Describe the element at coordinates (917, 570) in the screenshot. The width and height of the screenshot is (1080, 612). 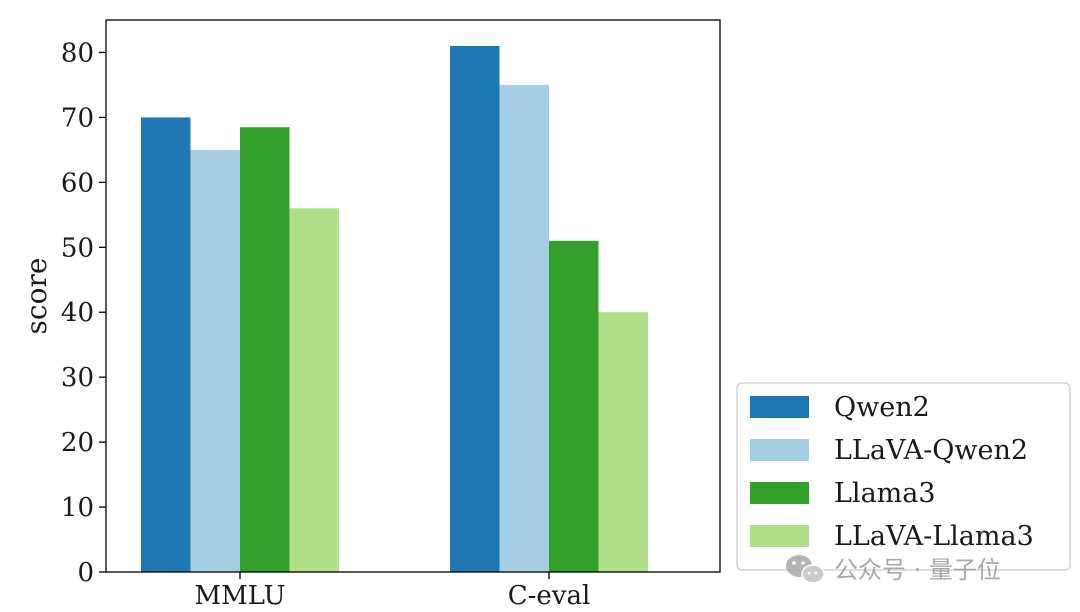
I see `watermark-text: 公众号 · 量子位` at that location.